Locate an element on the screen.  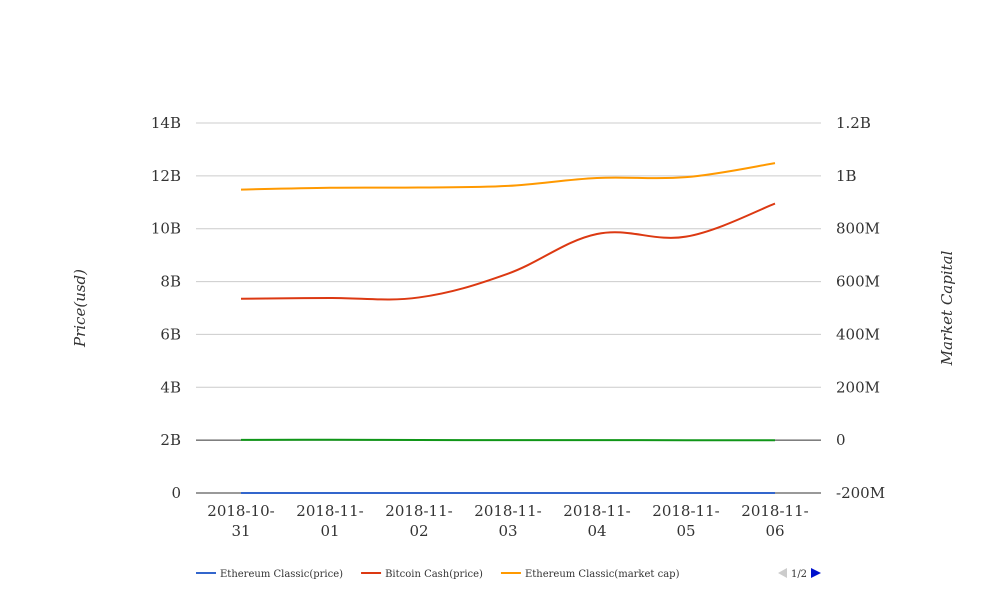
y-tick-label: 6B is located at coordinates (170, 334).